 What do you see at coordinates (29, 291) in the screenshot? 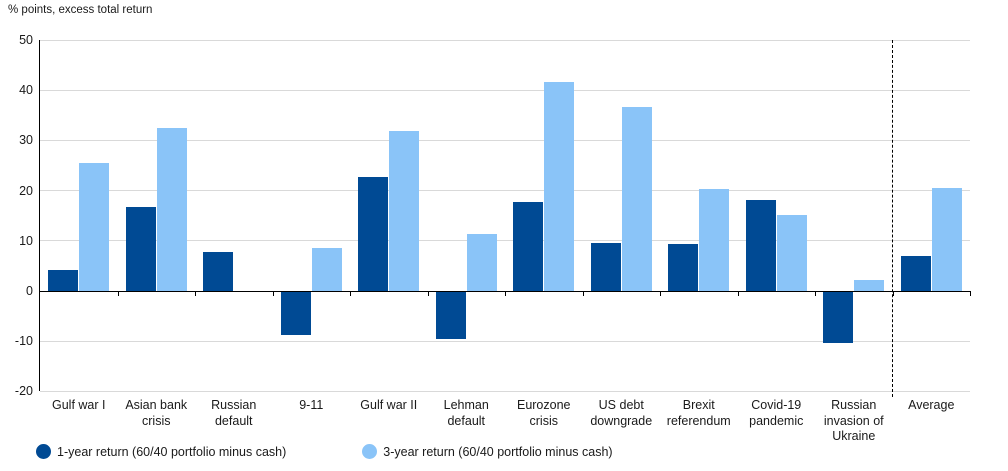
I see `y-axis-tick-label: 0` at bounding box center [29, 291].